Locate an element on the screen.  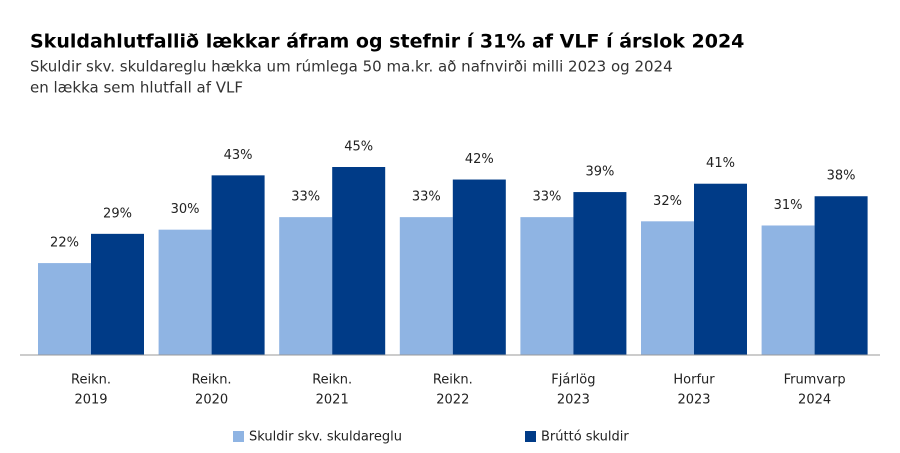
data-label: 31% is located at coordinates (788, 205).